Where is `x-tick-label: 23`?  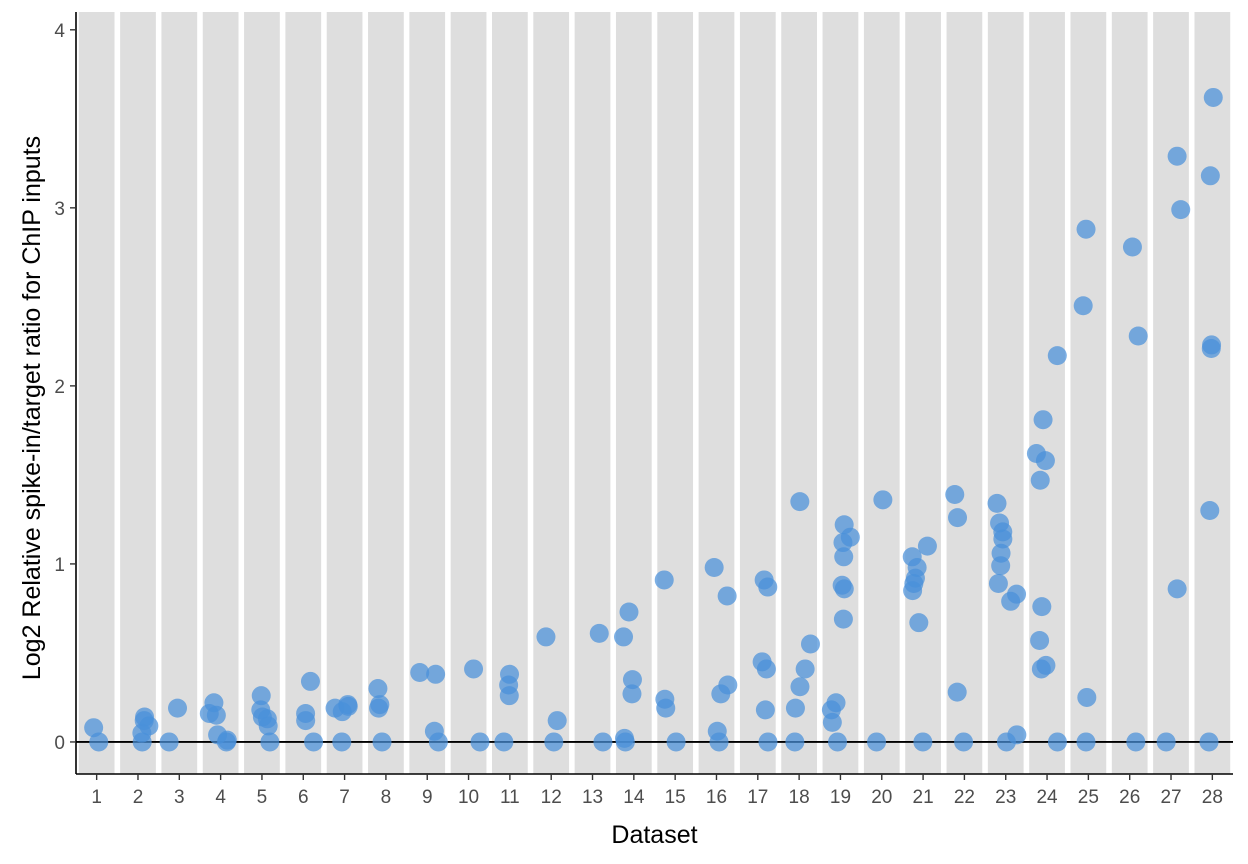
x-tick-label: 23 is located at coordinates (1005, 797).